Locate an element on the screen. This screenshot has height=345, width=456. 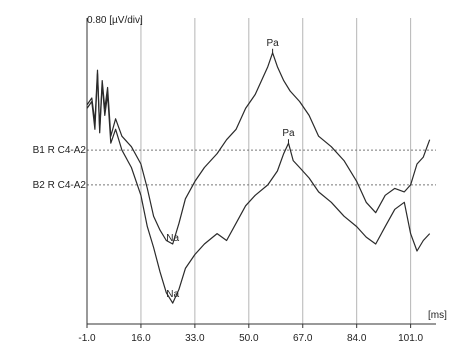
series-baselines is located at coordinates (261, 167).